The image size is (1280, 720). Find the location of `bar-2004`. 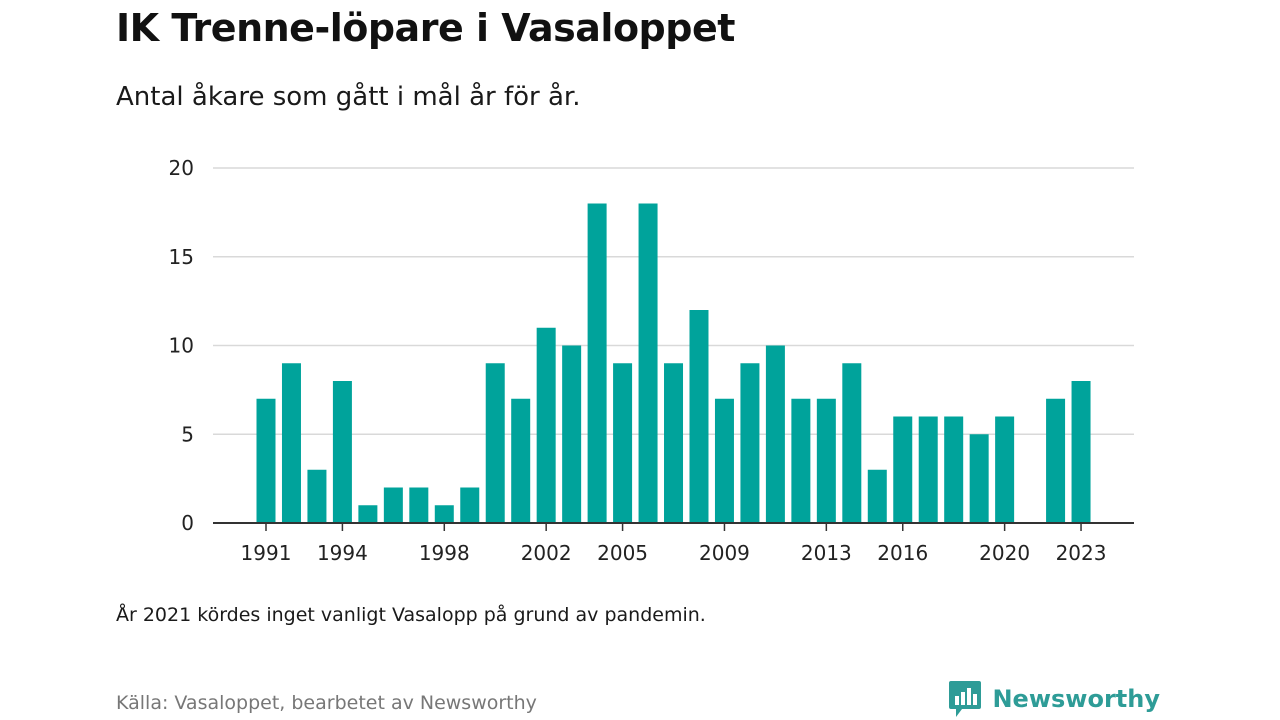

bar-2004 is located at coordinates (597, 363).